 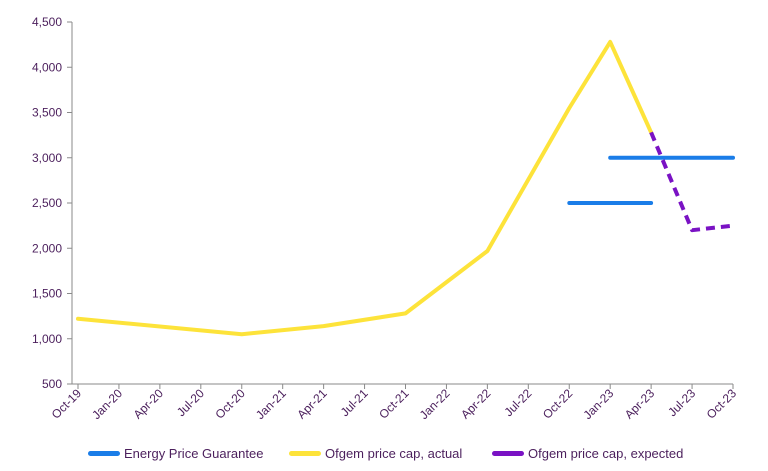 I want to click on x-tick-label: Jan-22, so click(x=435, y=404).